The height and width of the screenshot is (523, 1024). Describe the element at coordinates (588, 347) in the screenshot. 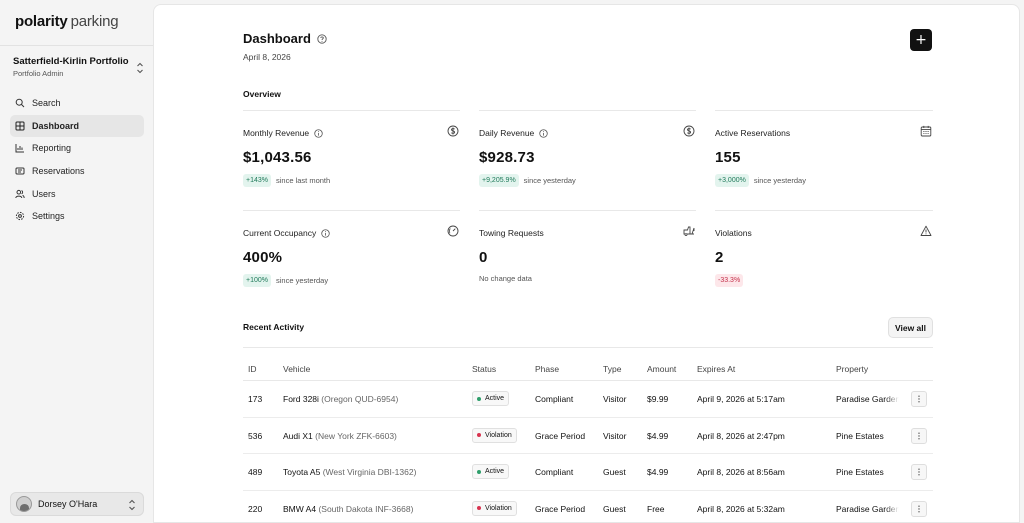

I see `section-divider` at that location.